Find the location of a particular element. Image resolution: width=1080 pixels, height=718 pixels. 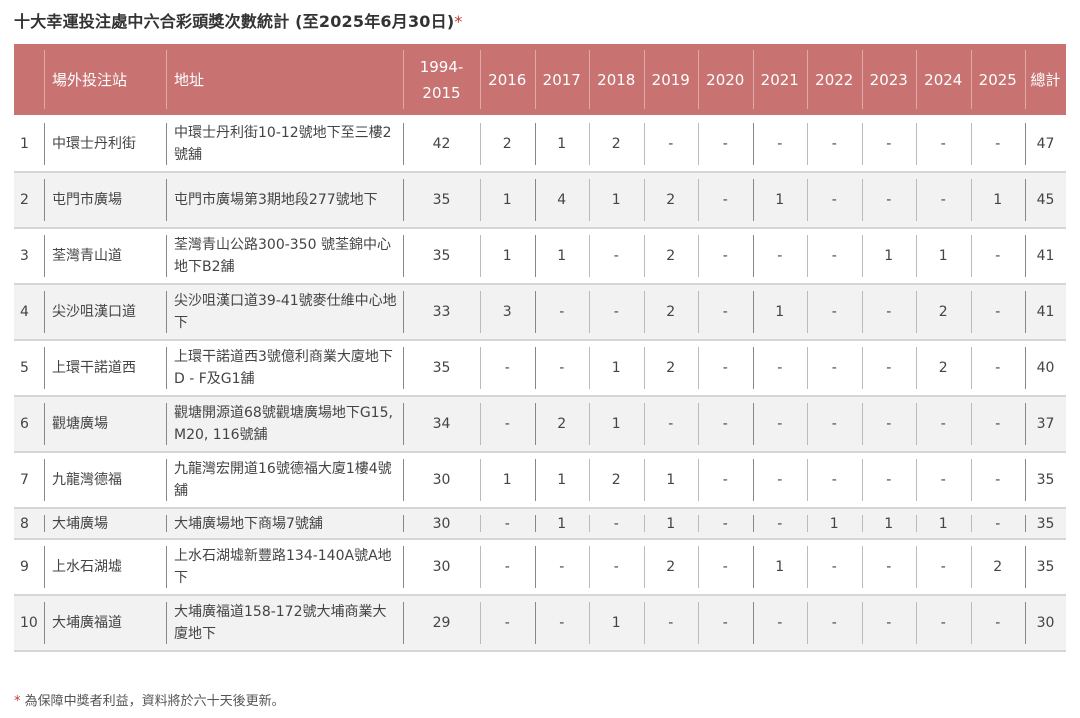

address-cell: 中環士丹利街10-12號地下至三樓2號舖 is located at coordinates (284, 144).